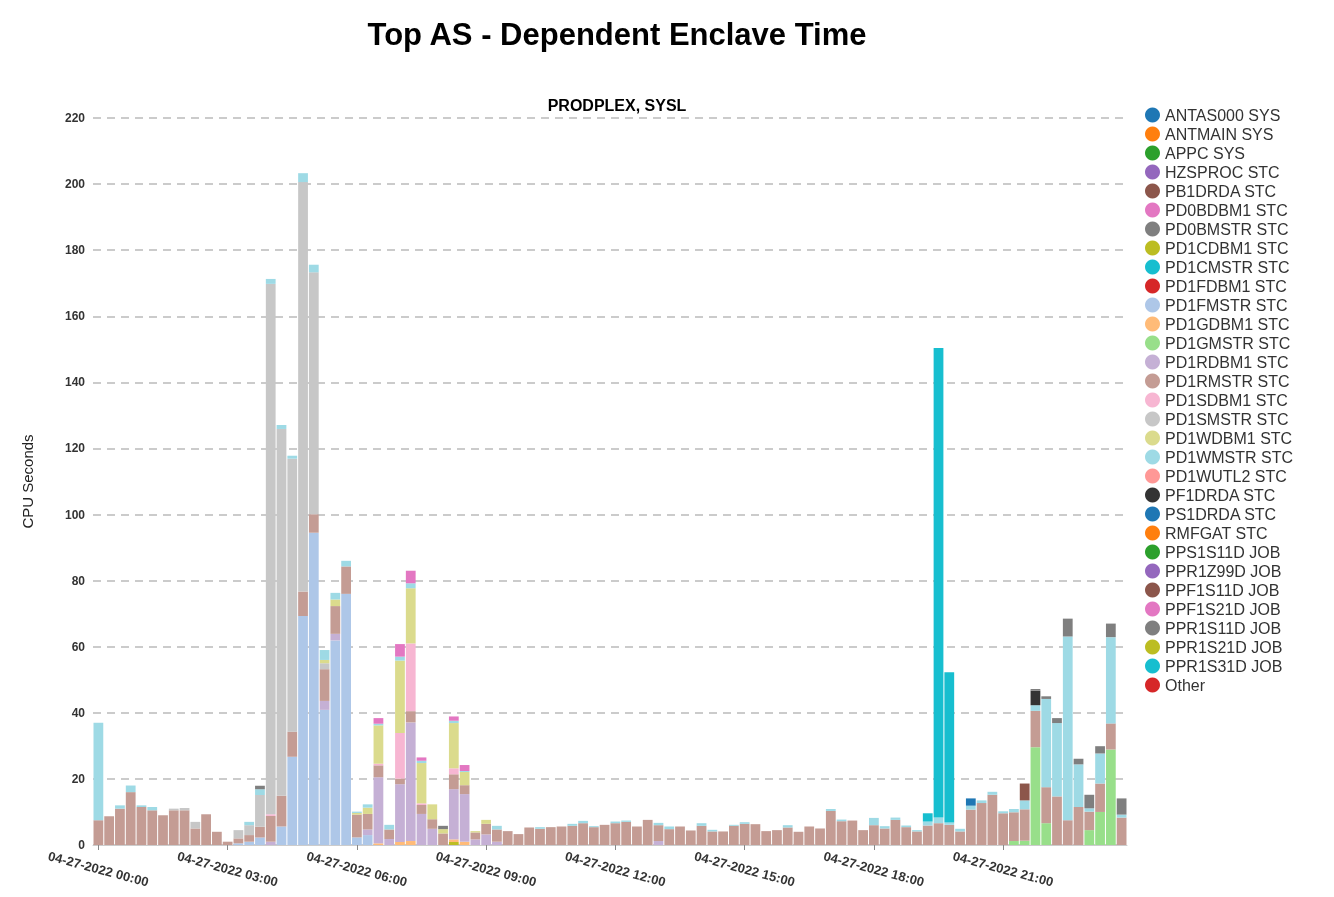  I want to click on legend-label: ANTAS000 SYS, so click(1223, 115).